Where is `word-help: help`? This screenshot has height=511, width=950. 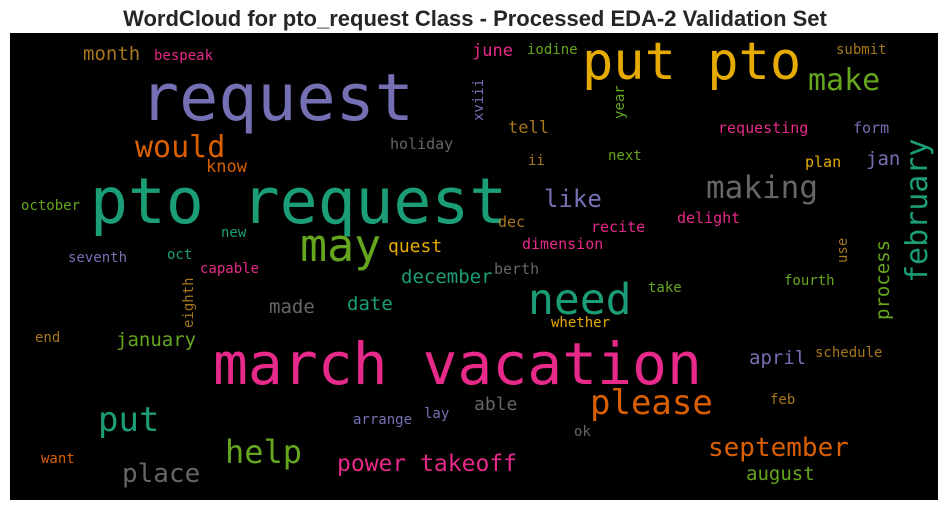
word-help: help is located at coordinates (264, 452).